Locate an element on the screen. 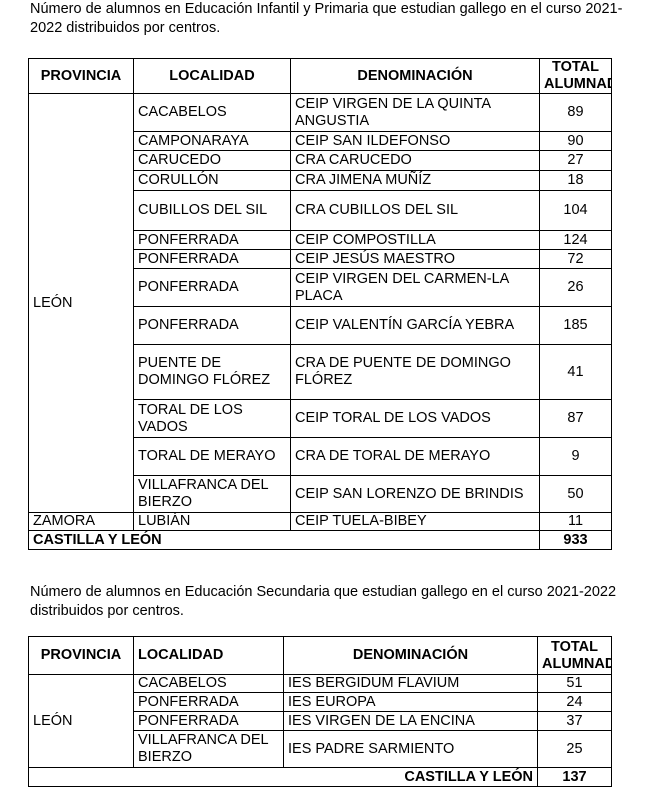 The width and height of the screenshot is (663, 807). denominacion-cell: IES BERGIDUM FLAVIUM is located at coordinates (410, 683).